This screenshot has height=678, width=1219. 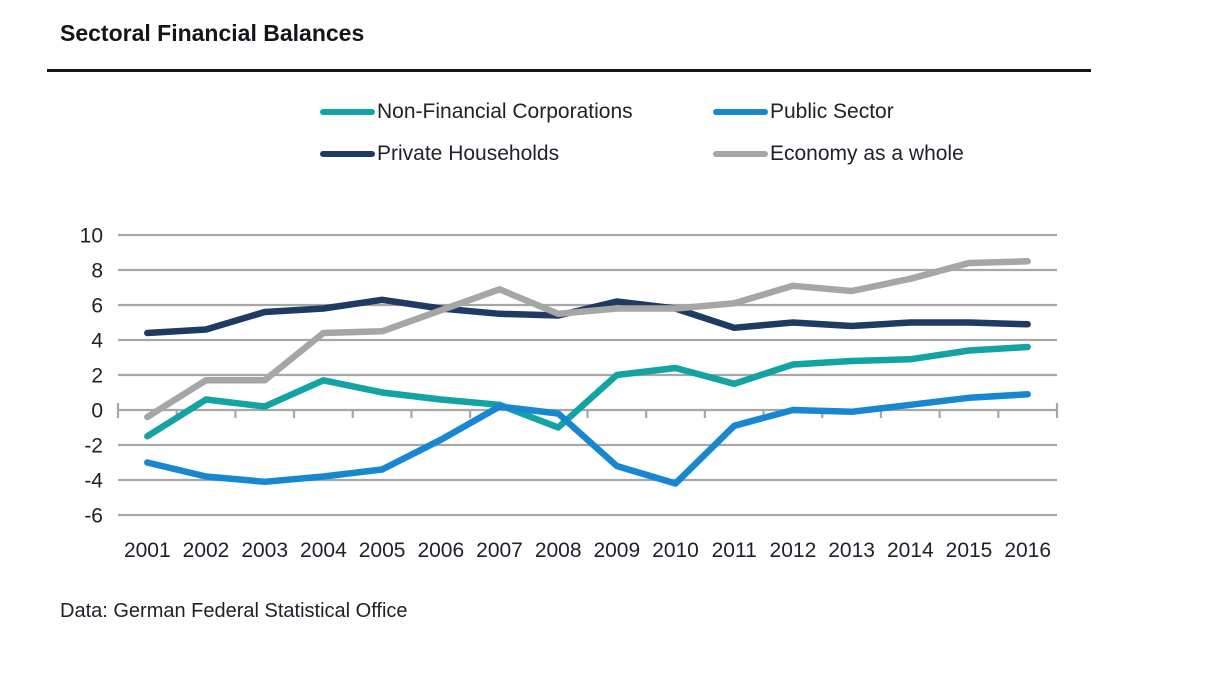 I want to click on y-axis-tick-label: 6, so click(x=97, y=306).